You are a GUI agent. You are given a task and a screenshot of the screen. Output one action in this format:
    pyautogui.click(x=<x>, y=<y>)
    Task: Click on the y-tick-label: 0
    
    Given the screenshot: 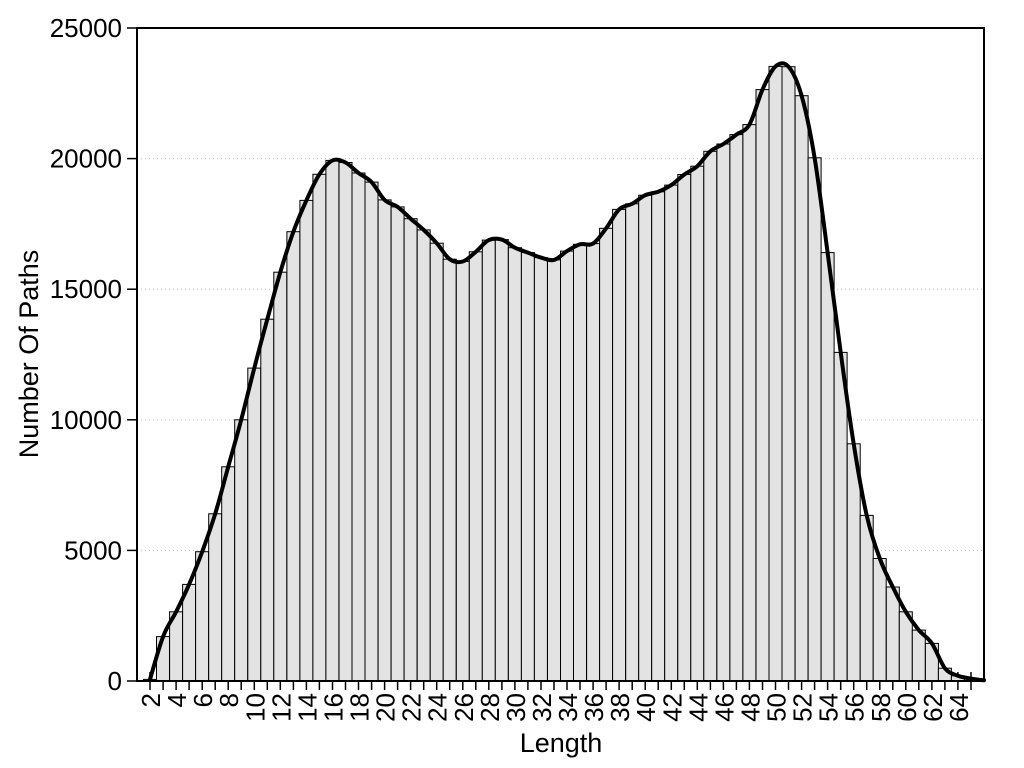 What is the action you would take?
    pyautogui.click(x=115, y=681)
    